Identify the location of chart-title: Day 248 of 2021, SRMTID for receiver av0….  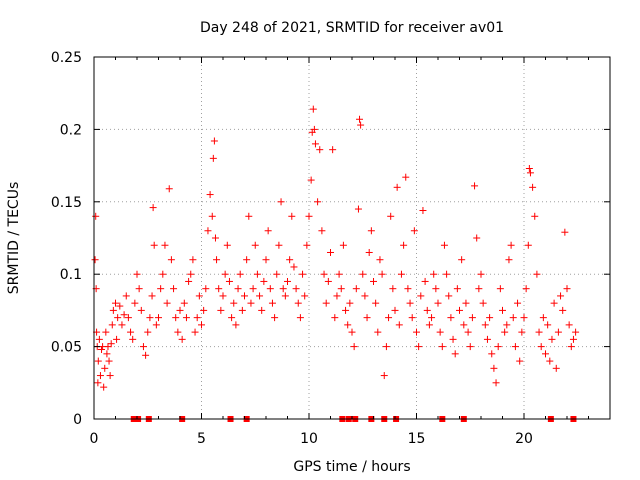
(352, 28).